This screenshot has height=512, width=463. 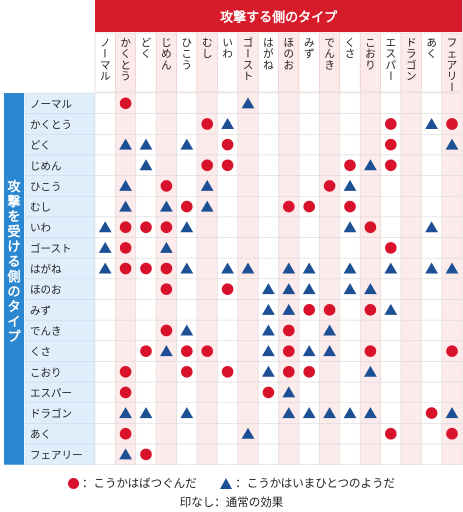 I want to click on column-label-char: み, so click(x=309, y=43).